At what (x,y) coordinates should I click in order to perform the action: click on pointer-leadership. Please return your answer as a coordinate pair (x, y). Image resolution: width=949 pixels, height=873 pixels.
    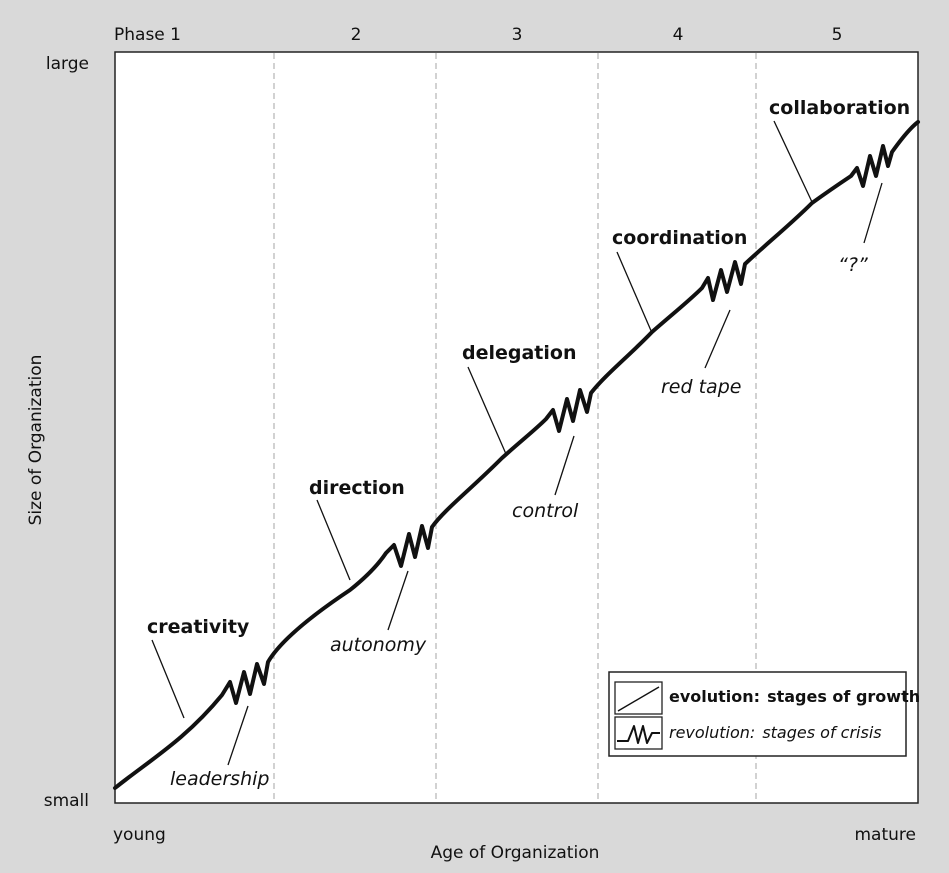
    Looking at the image, I should click on (238, 735).